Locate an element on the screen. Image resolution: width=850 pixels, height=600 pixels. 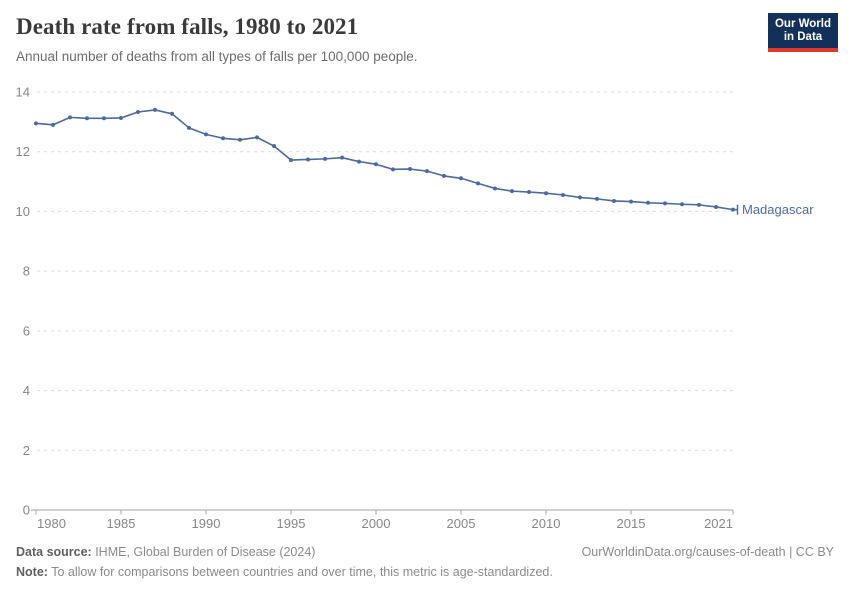
data-point-2011 is located at coordinates (563, 195).